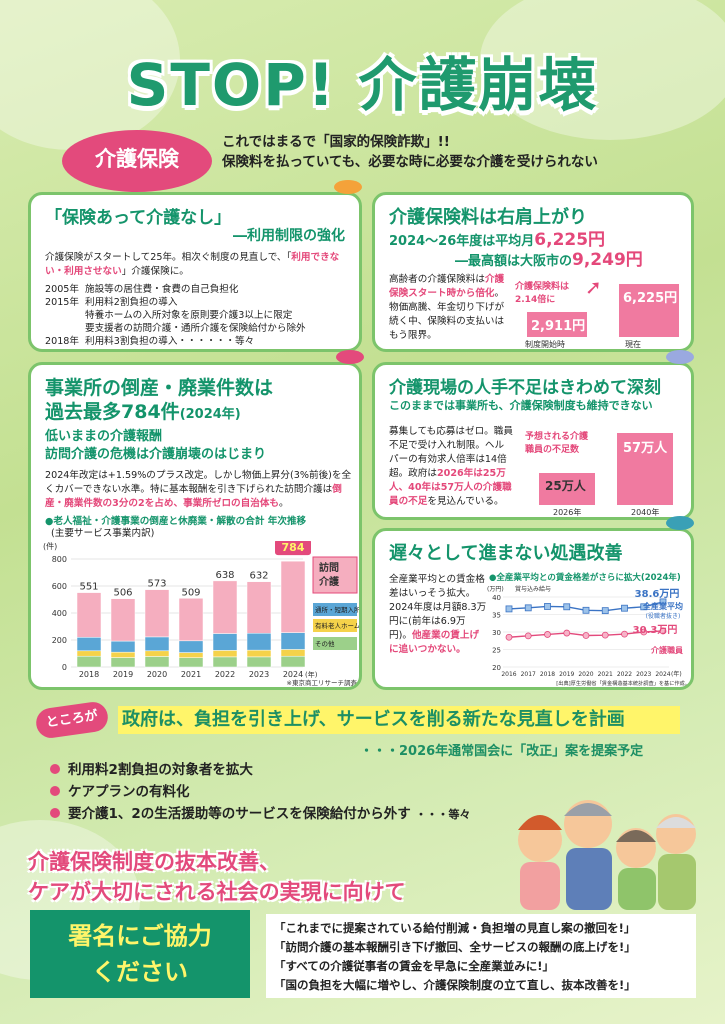 This screenshot has height=1024, width=725. Describe the element at coordinates (567, 512) in the screenshot. I see `x-label: 2026年` at that location.